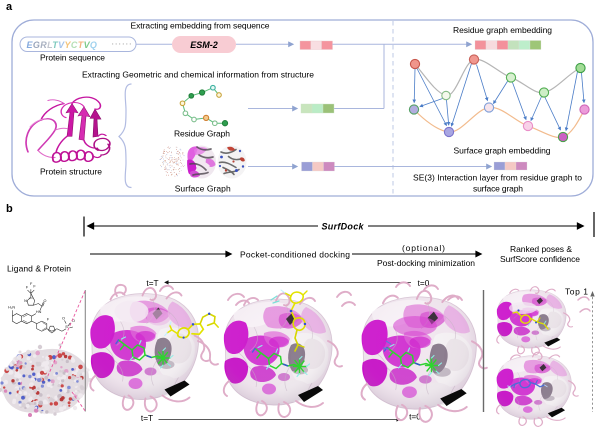  What do you see at coordinates (66, 327) in the screenshot?
I see `svg-text: S` at bounding box center [66, 327].